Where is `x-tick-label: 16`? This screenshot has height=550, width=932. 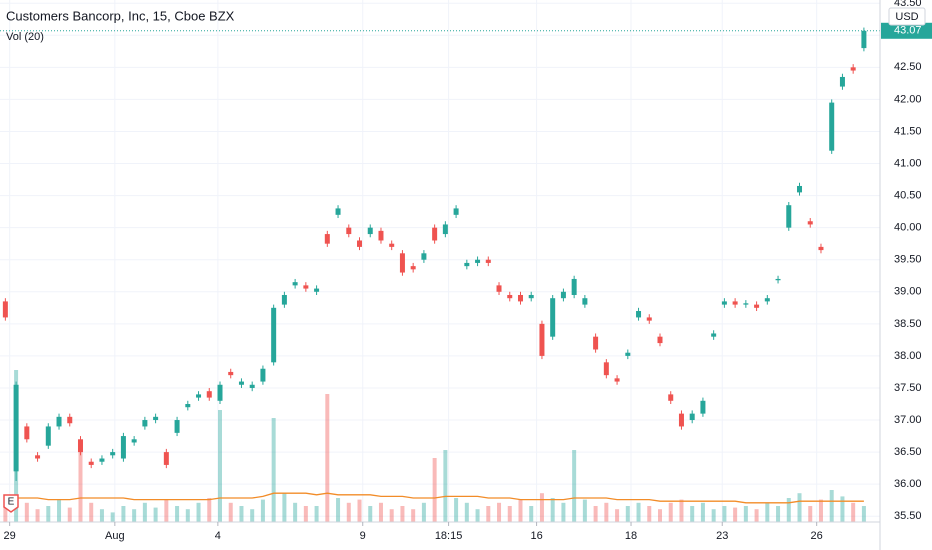 x-tick-label: 16 is located at coordinates (536, 536).